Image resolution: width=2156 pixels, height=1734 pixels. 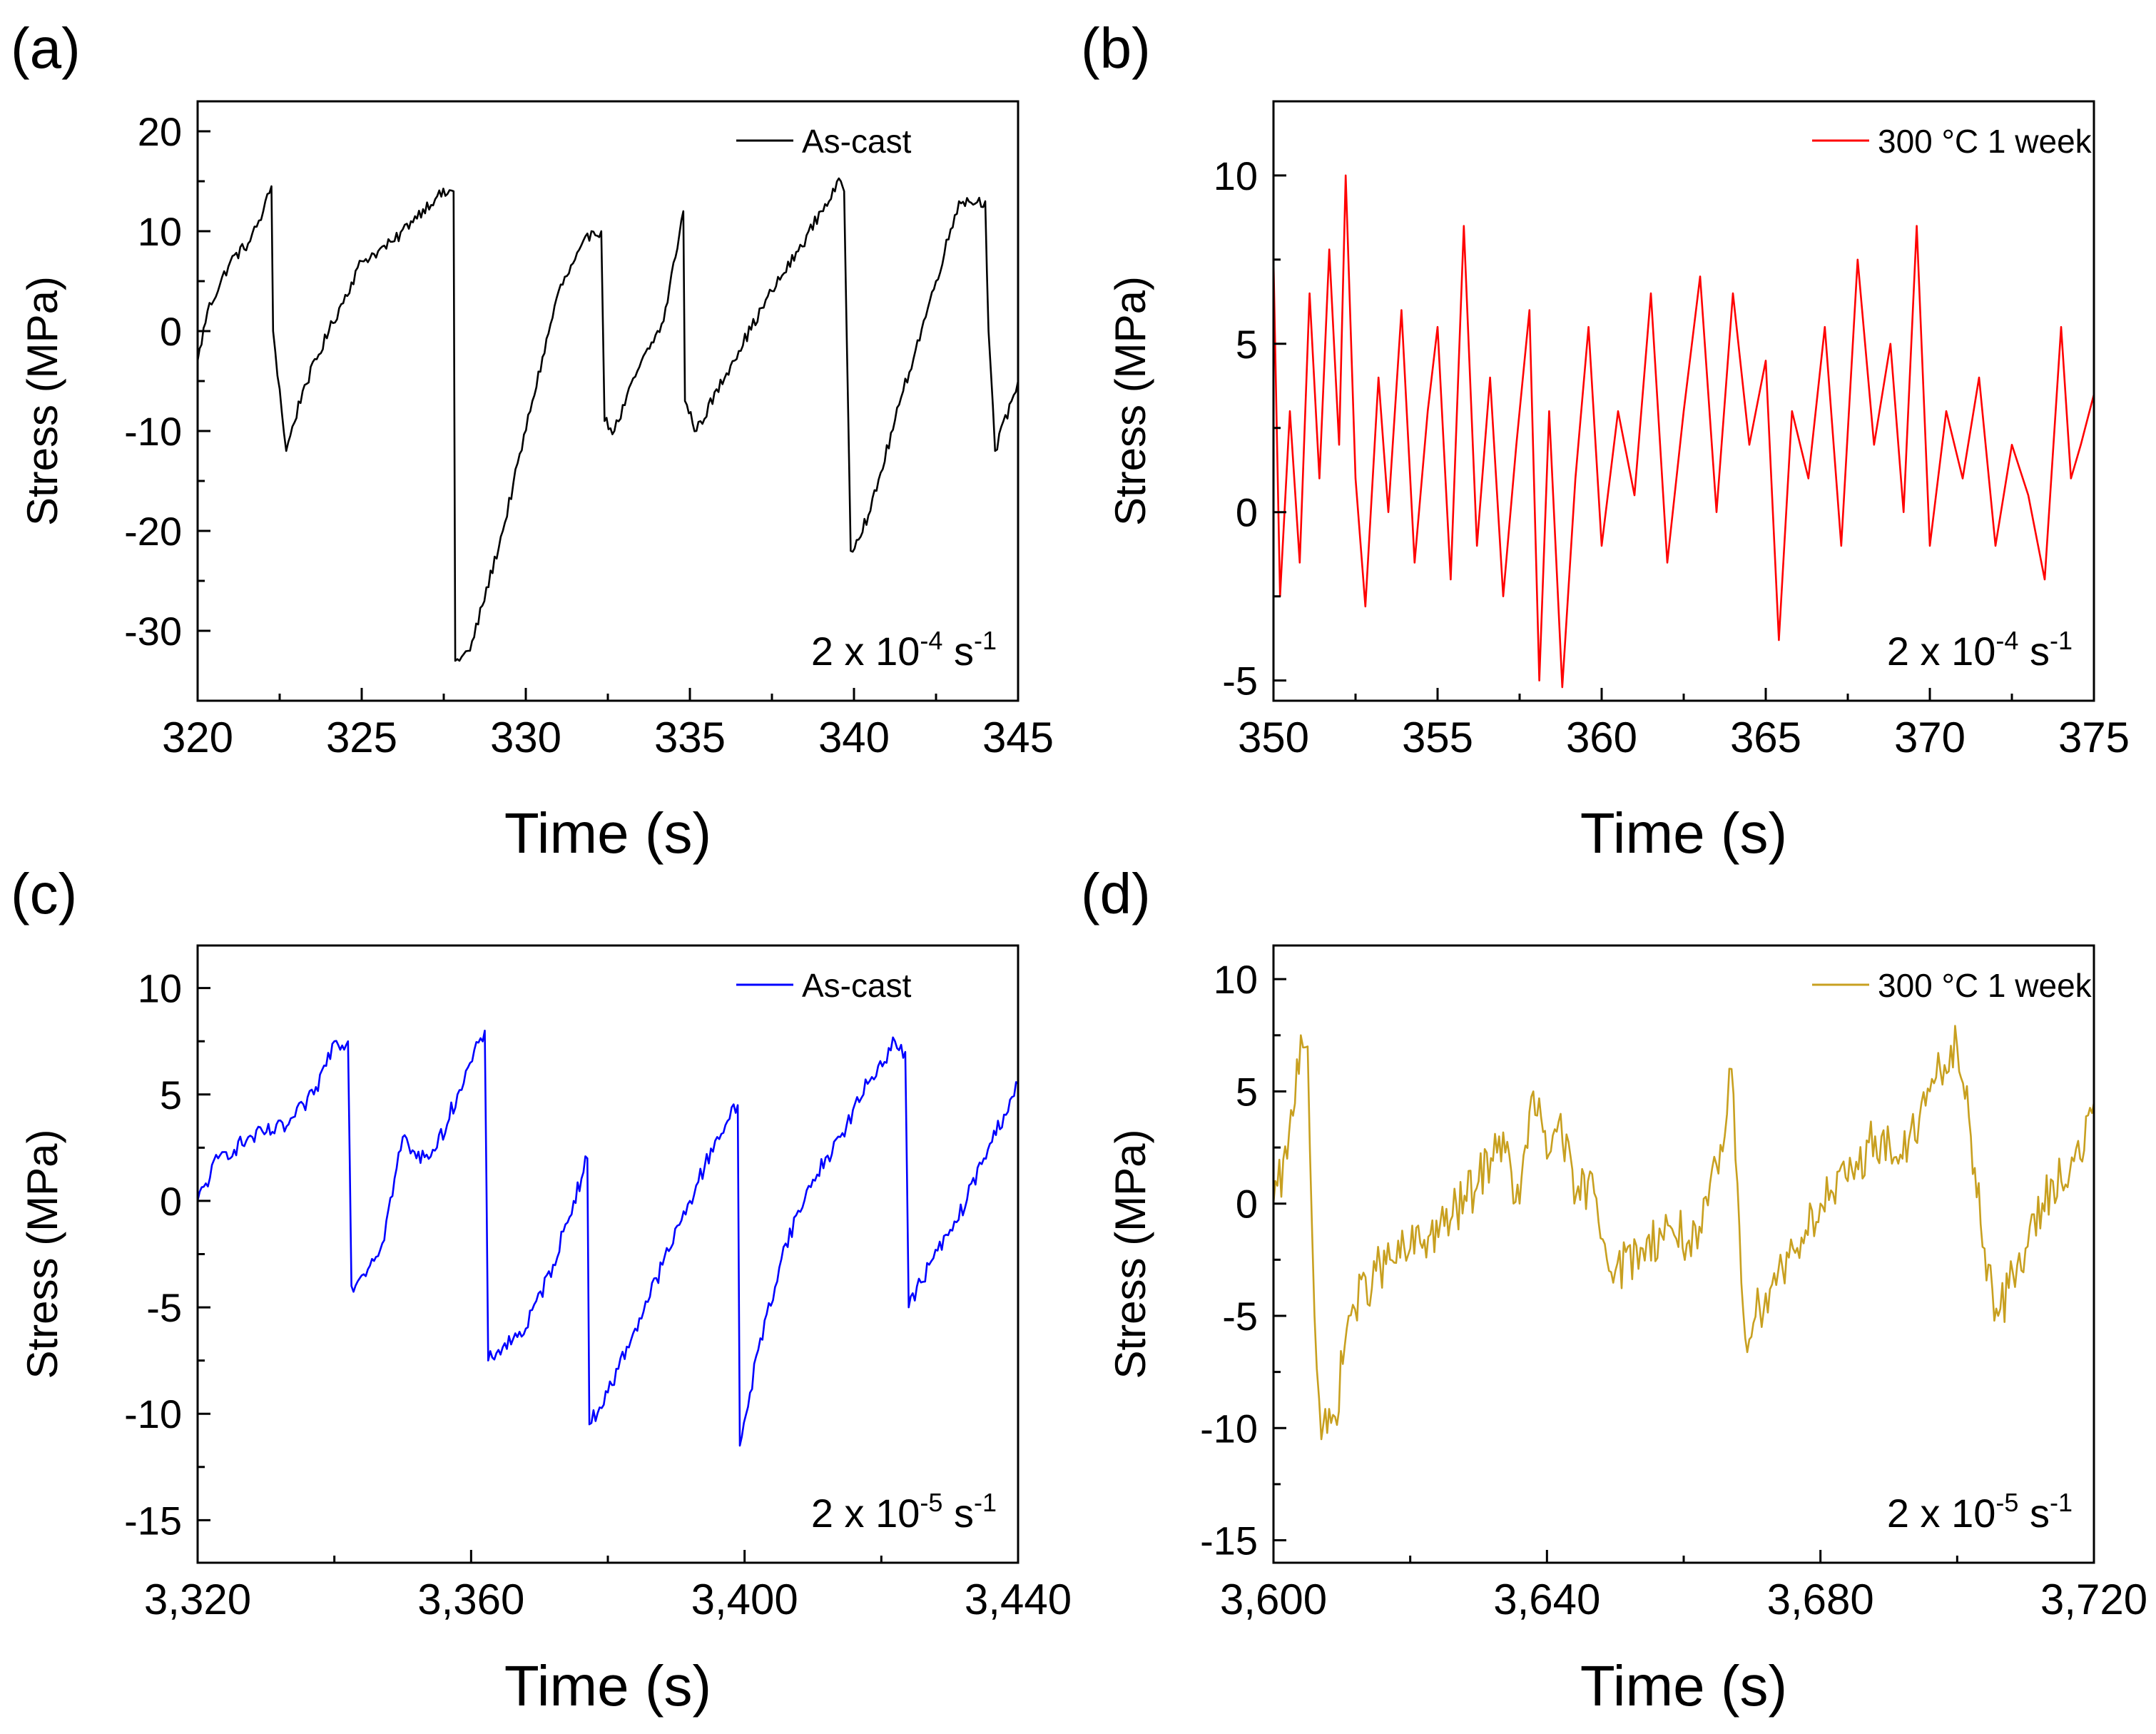 What do you see at coordinates (1765, 737) in the screenshot?
I see `x-tick-label: 365` at bounding box center [1765, 737].